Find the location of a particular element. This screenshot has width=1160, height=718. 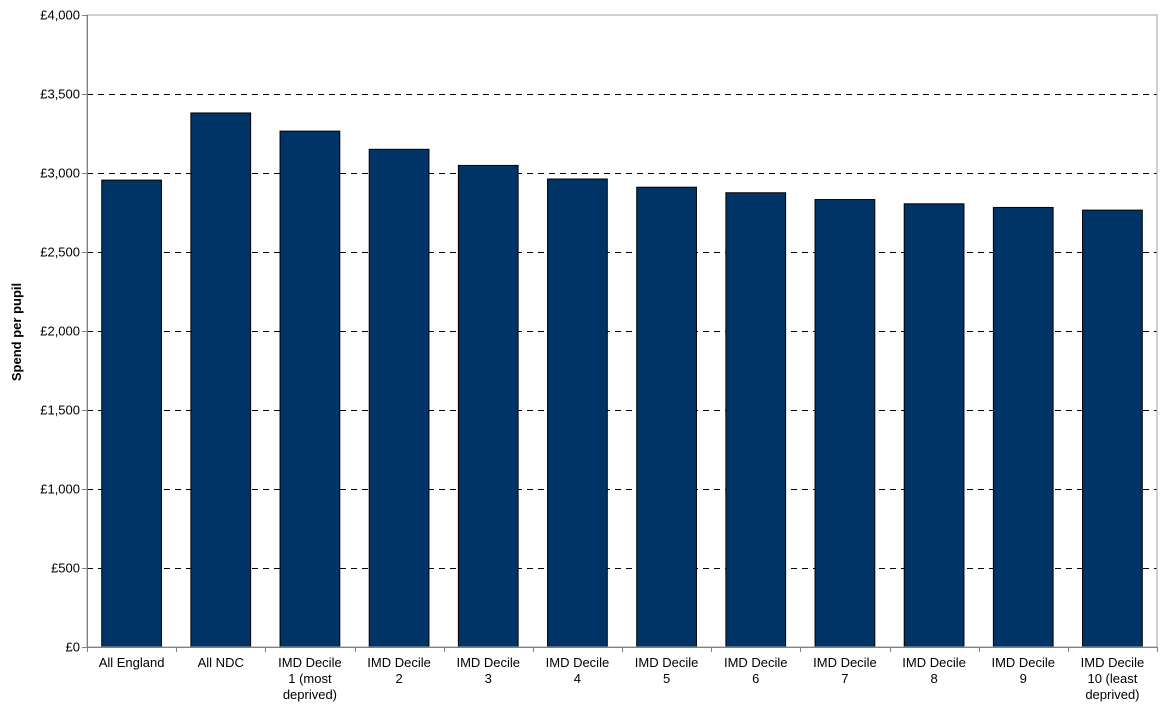

x-category-label: IMD Decile 5 is located at coordinates (667, 670).